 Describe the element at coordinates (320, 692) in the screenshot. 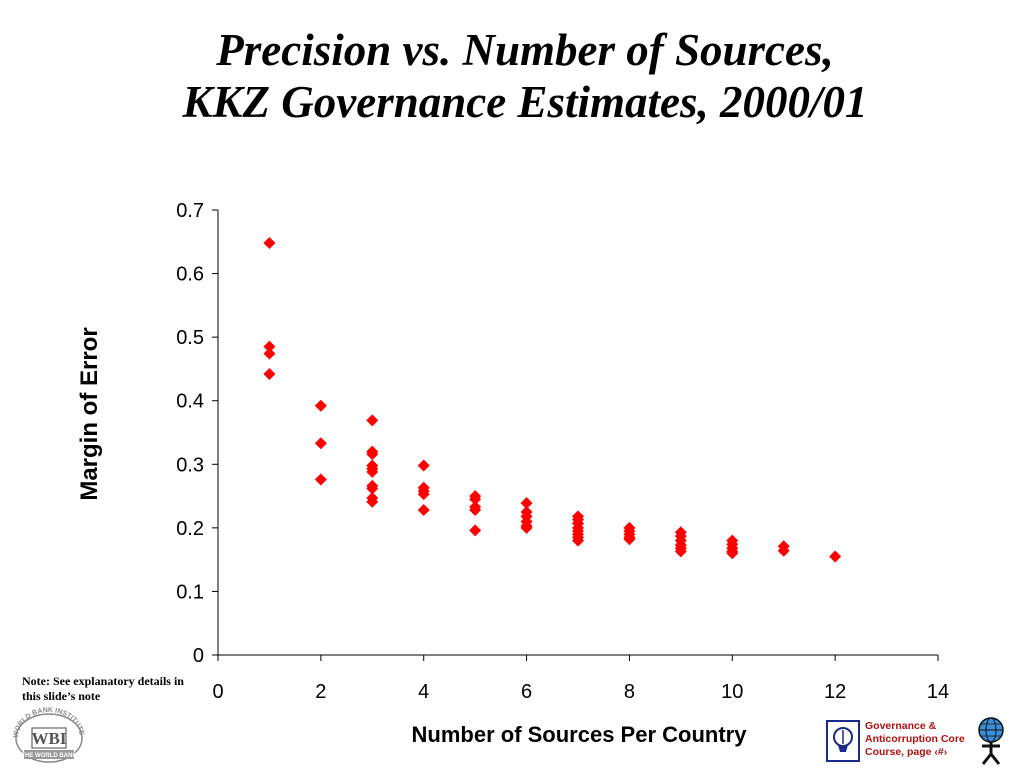

I see `x-tick-label: 2` at that location.